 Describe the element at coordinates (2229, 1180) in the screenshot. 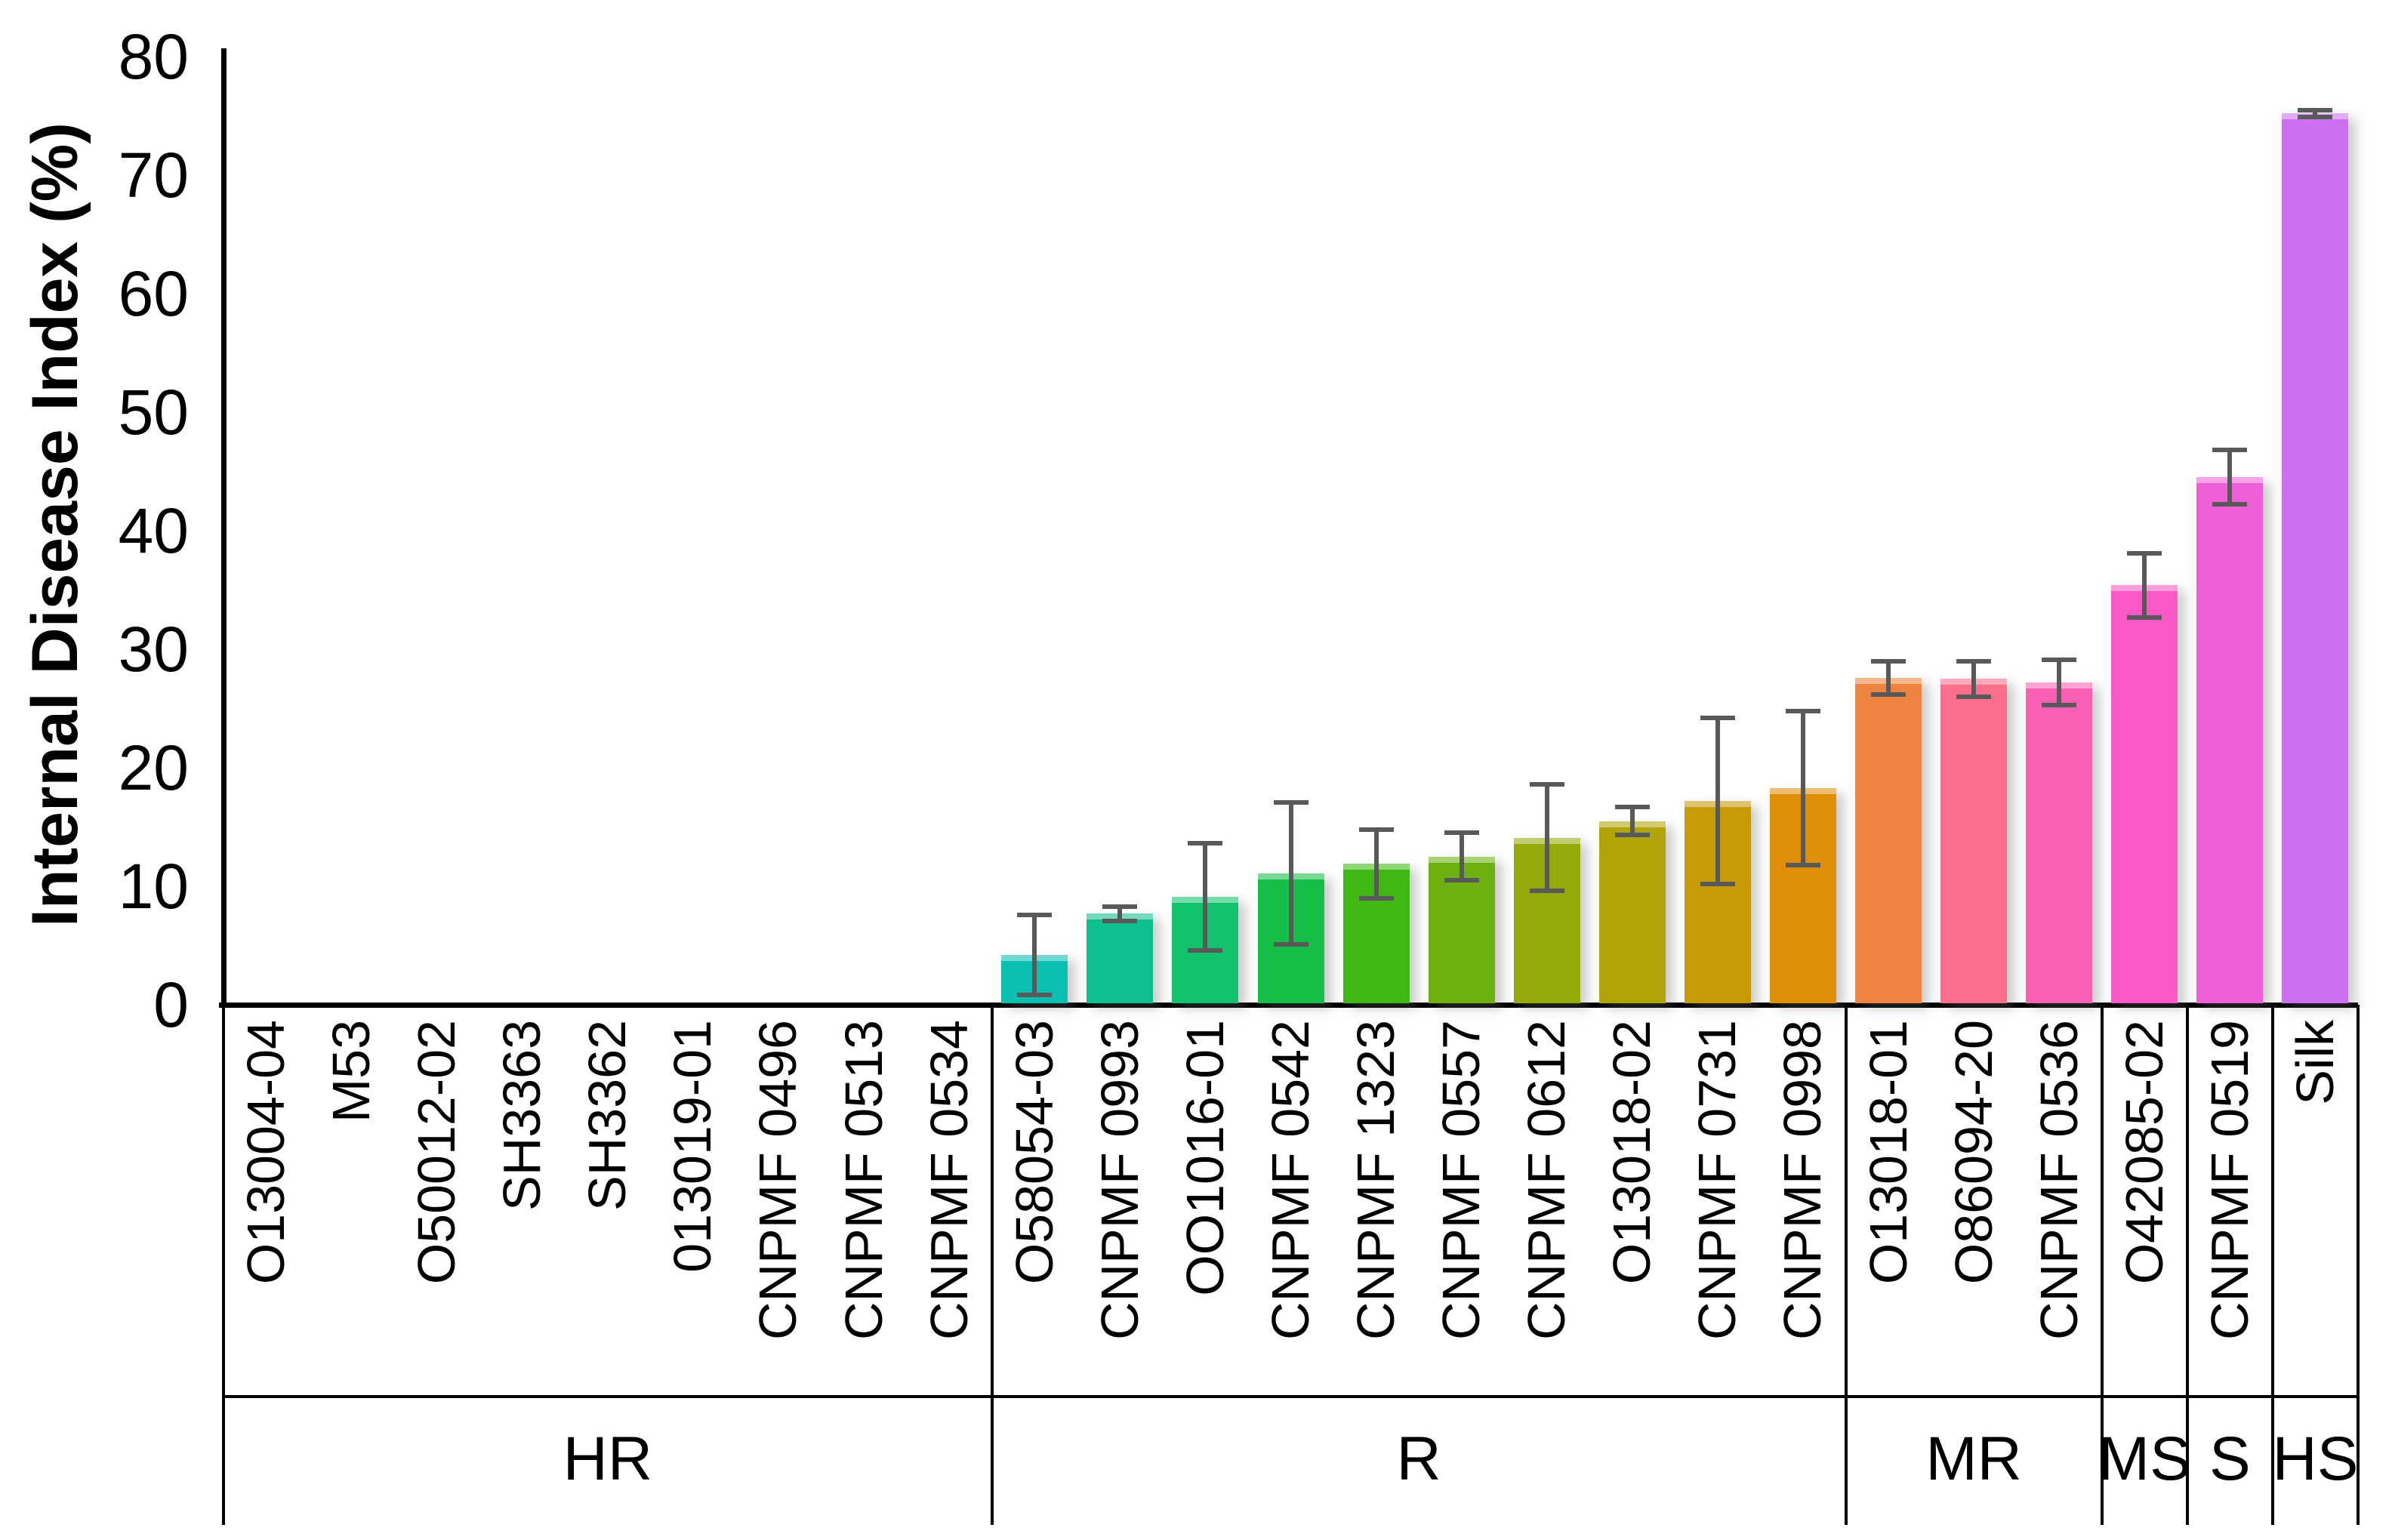

I see `category-label: CNPMF 0519` at that location.